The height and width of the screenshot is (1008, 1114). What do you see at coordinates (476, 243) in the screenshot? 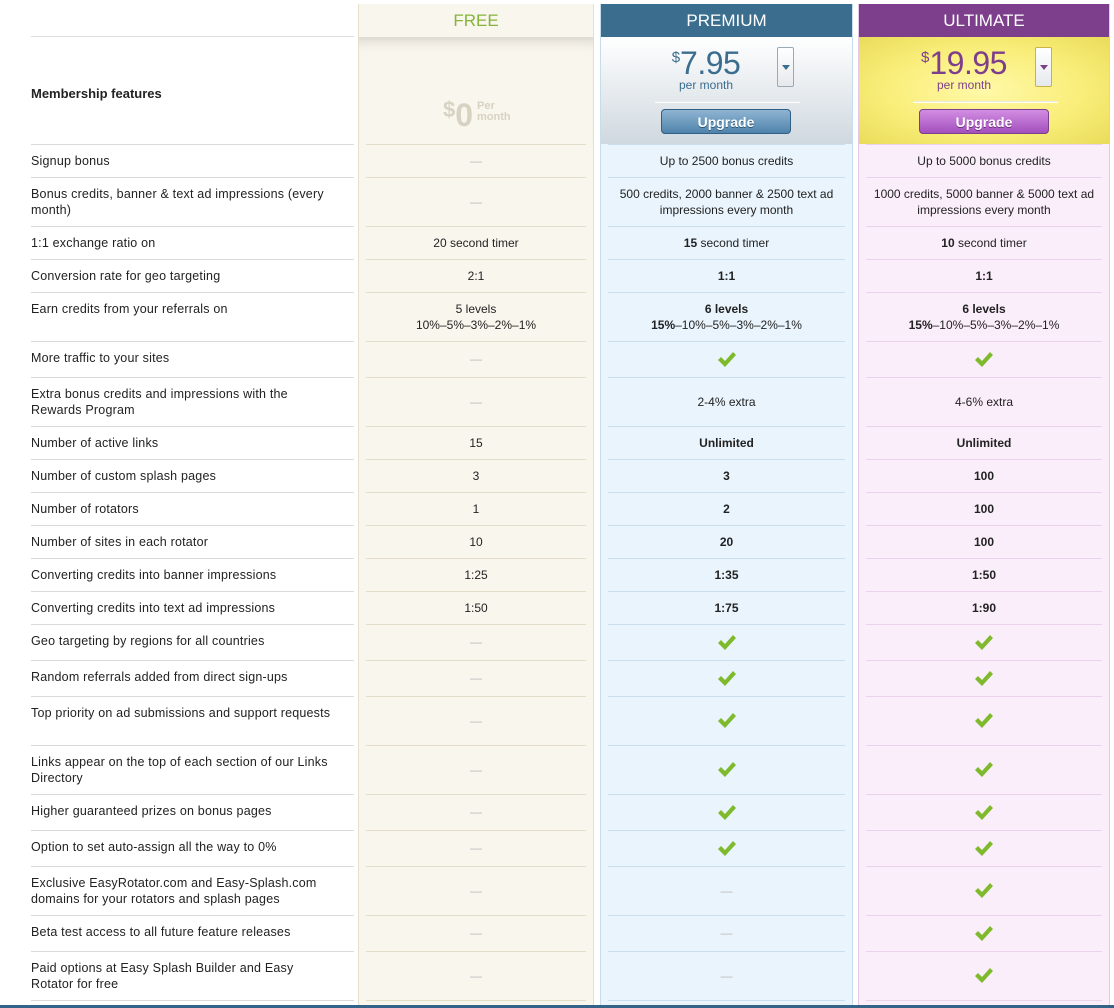
I see `feature-cell-free: 20 second timer` at bounding box center [476, 243].